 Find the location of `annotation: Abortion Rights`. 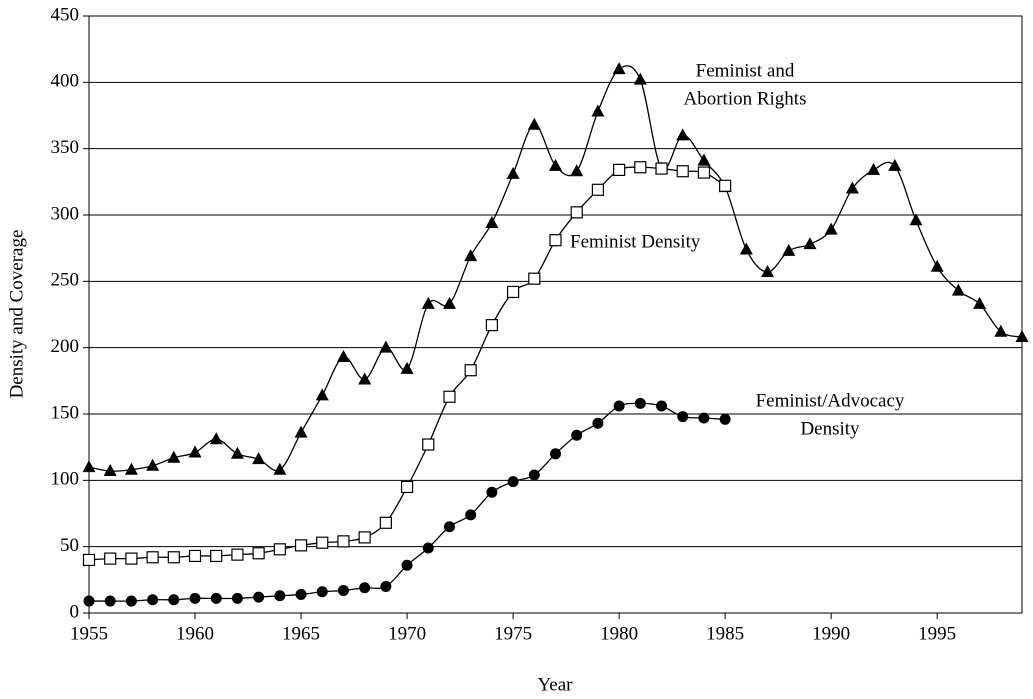

annotation: Abortion Rights is located at coordinates (745, 98).